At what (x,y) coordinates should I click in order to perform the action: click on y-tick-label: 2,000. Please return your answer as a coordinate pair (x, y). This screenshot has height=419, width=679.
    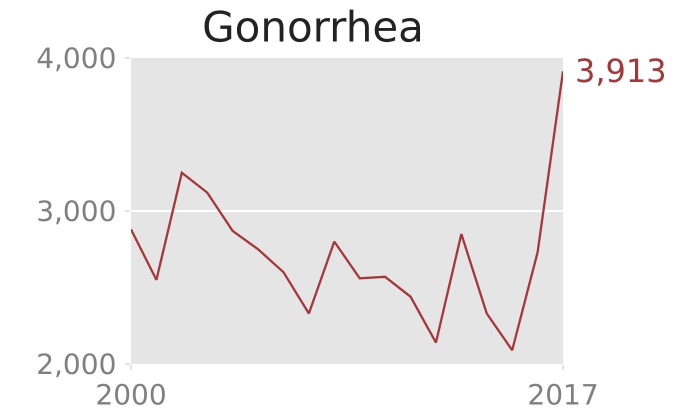
    Looking at the image, I should click on (76, 364).